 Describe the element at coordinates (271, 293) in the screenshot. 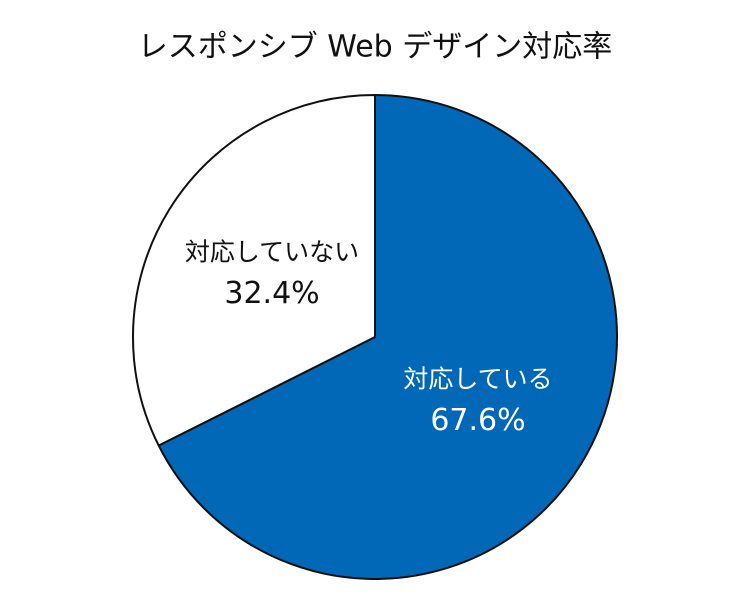

I see `slice-value-label: 32.4%` at that location.